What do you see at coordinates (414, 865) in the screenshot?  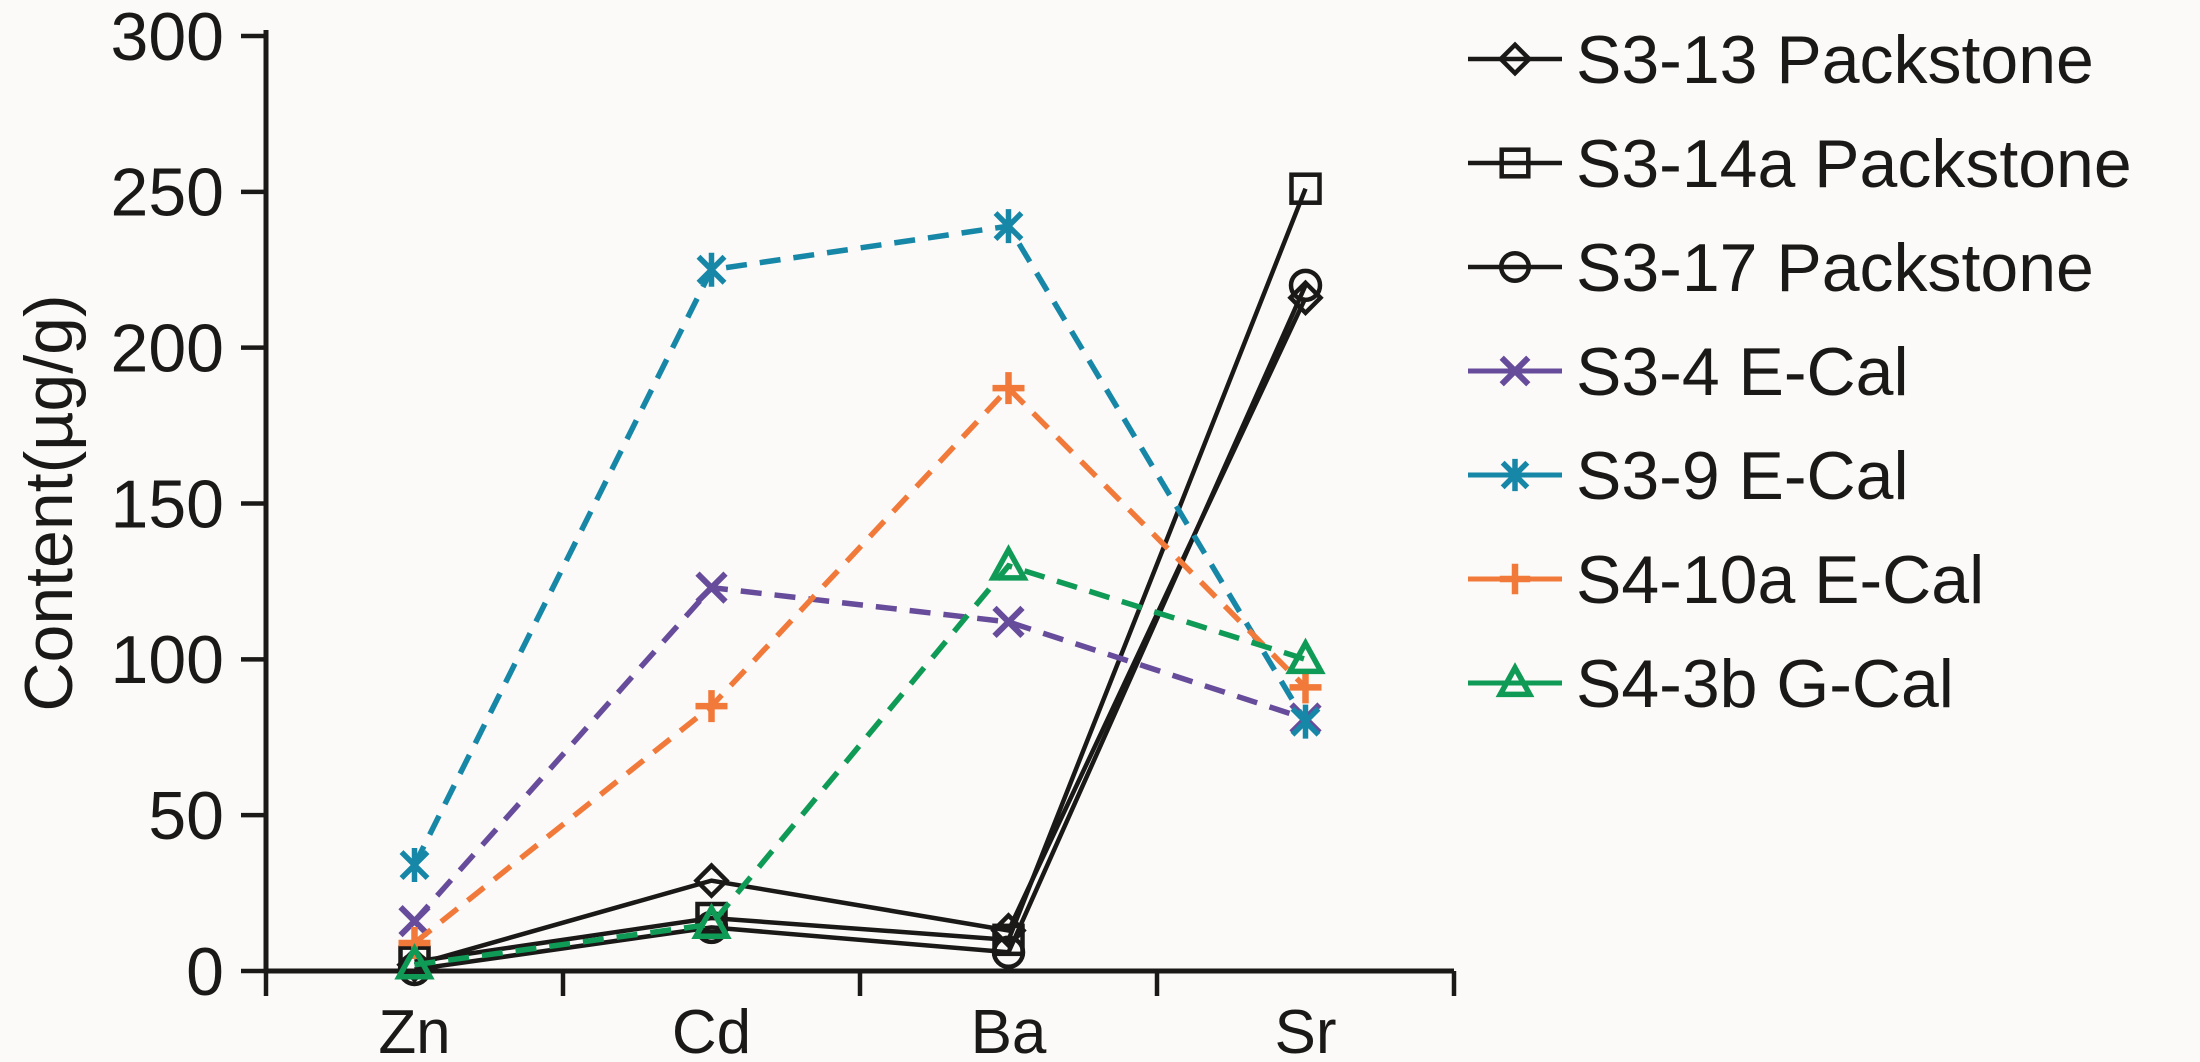 I see `data-point-s3-9-e-cal-zn` at bounding box center [414, 865].